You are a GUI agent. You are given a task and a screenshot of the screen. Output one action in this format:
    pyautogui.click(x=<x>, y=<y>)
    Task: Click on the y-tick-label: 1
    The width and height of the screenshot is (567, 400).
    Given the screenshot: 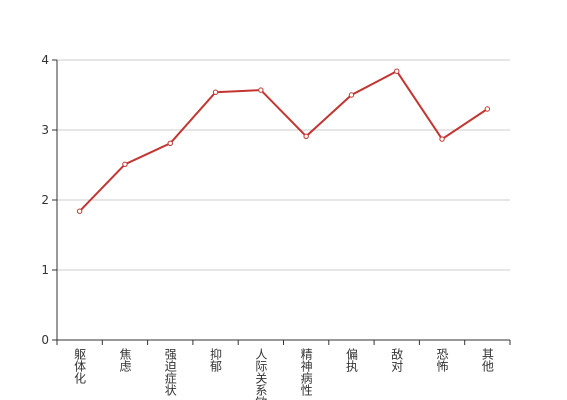 What is the action you would take?
    pyautogui.click(x=45, y=270)
    